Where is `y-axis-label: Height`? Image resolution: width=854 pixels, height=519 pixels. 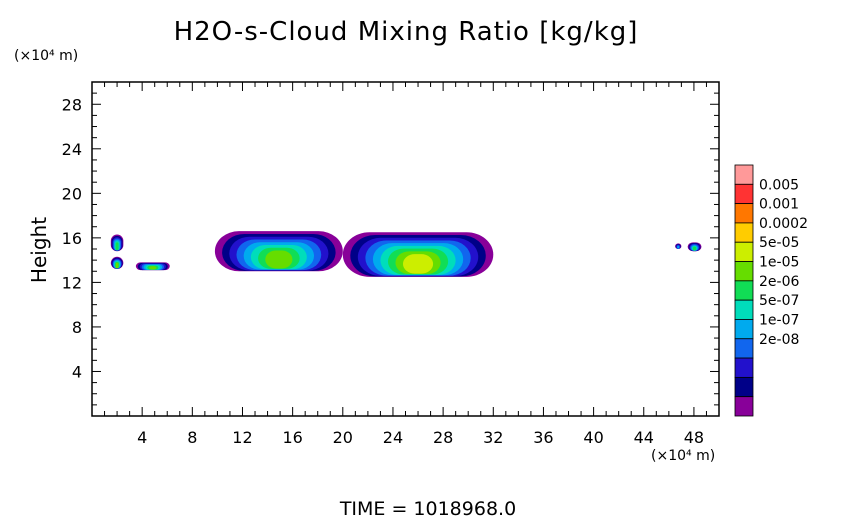
y-axis-label: Height is located at coordinates (39, 250).